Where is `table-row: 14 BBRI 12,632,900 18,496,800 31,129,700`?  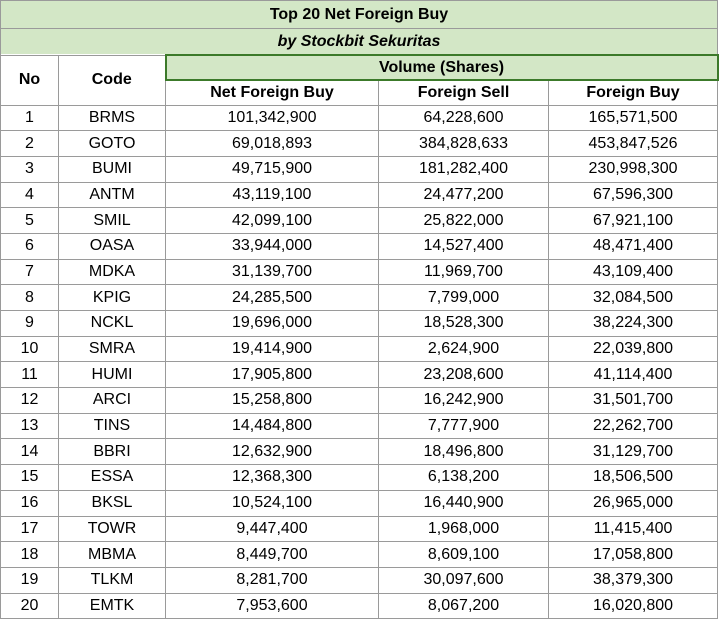
table-row: 14 BBRI 12,632,900 18,496,800 31,129,700 is located at coordinates (359, 452).